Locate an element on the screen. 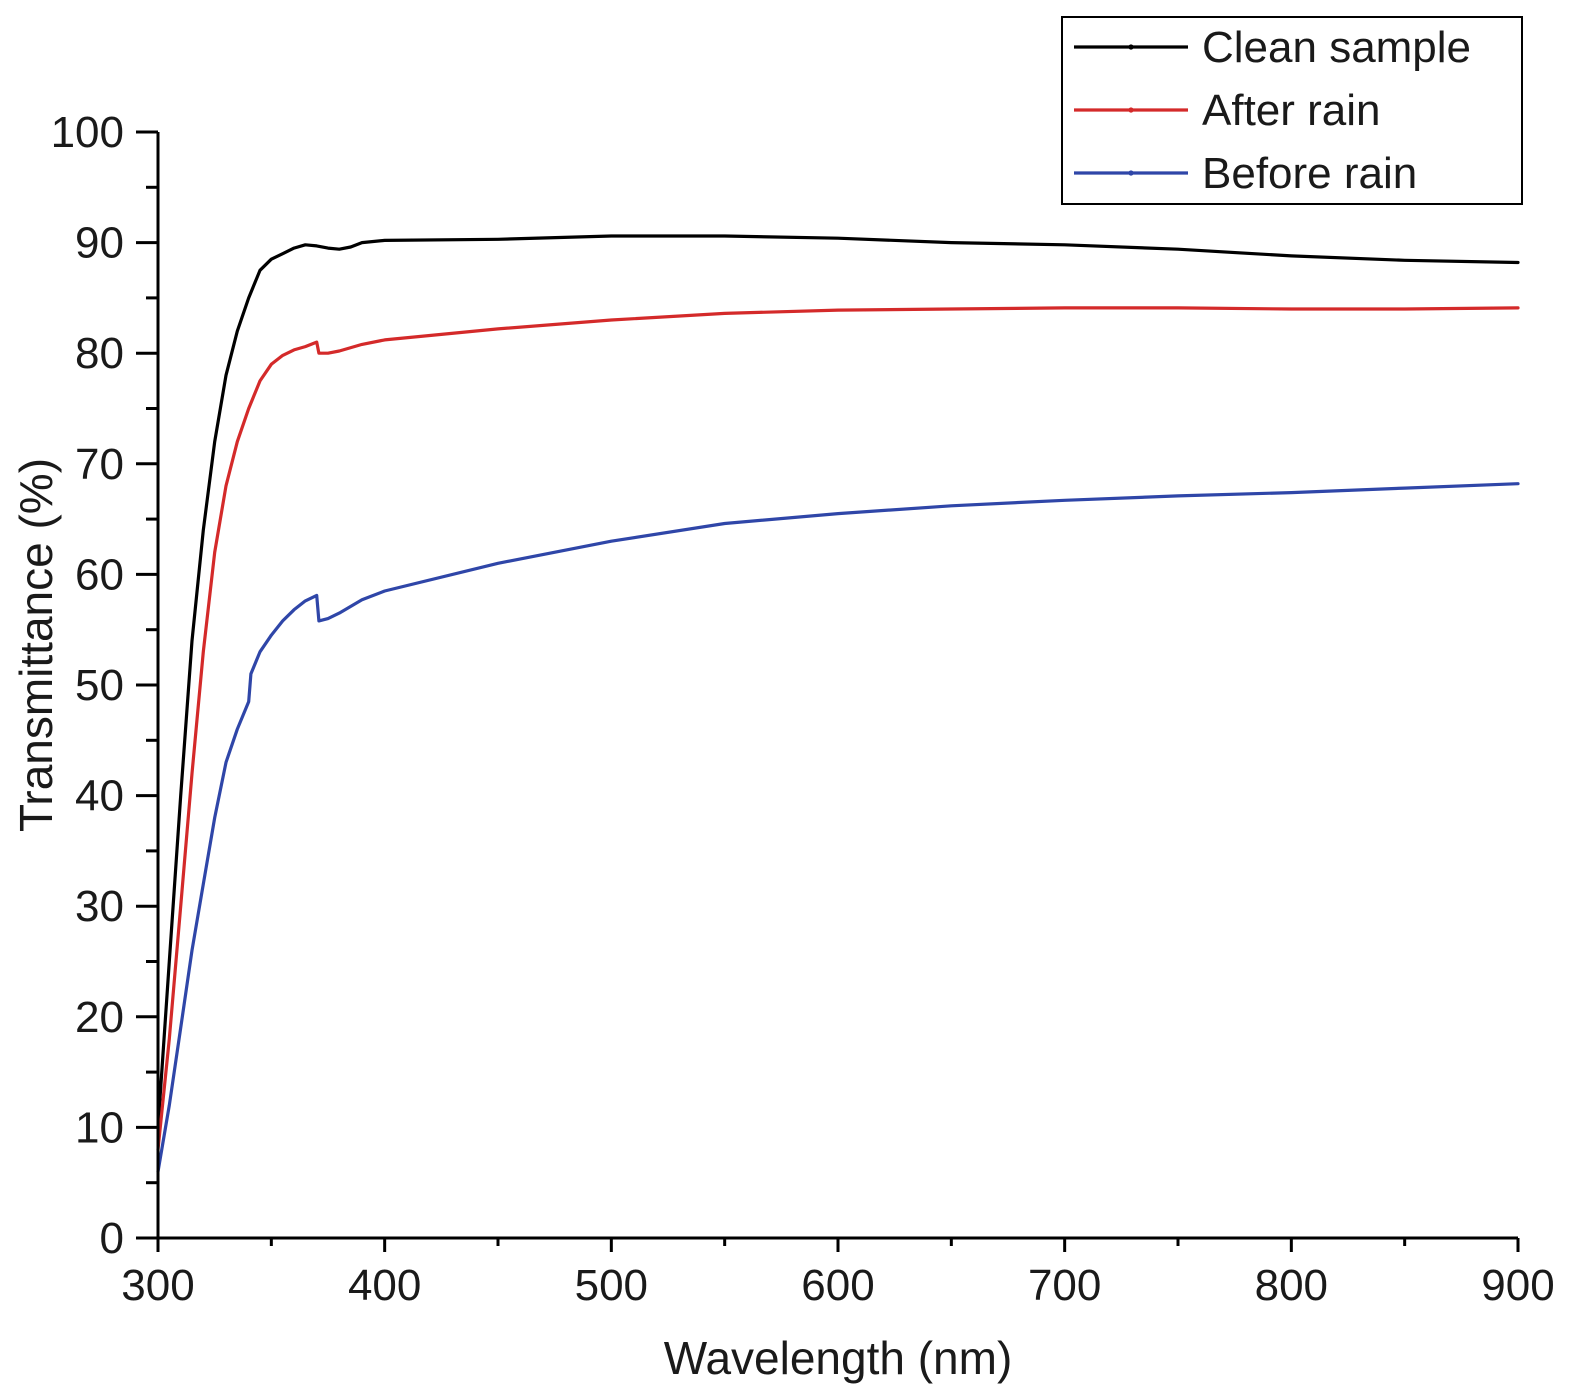 This screenshot has height=1394, width=1575. x-tick-label: 300 is located at coordinates (157, 1285).